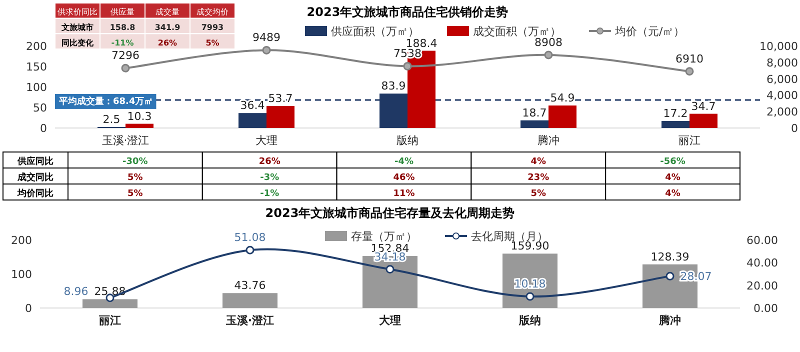  What do you see at coordinates (76, 291) in the screenshot?
I see `data-label: 8.96` at bounding box center [76, 291].